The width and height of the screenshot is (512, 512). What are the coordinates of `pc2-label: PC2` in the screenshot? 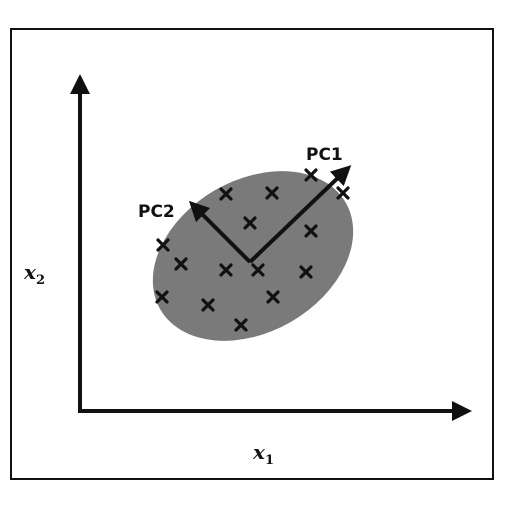 It's located at (156, 212).